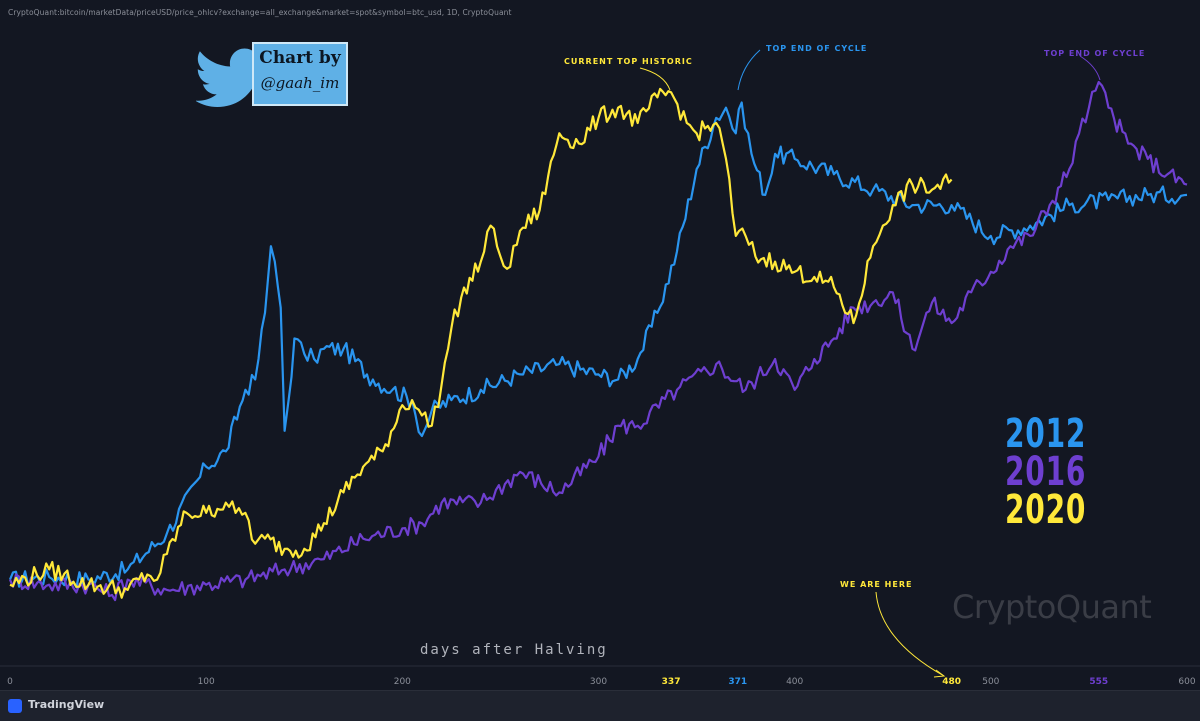  What do you see at coordinates (910, 634) in the screenshot?
I see `arrow-we-are-here` at bounding box center [910, 634].